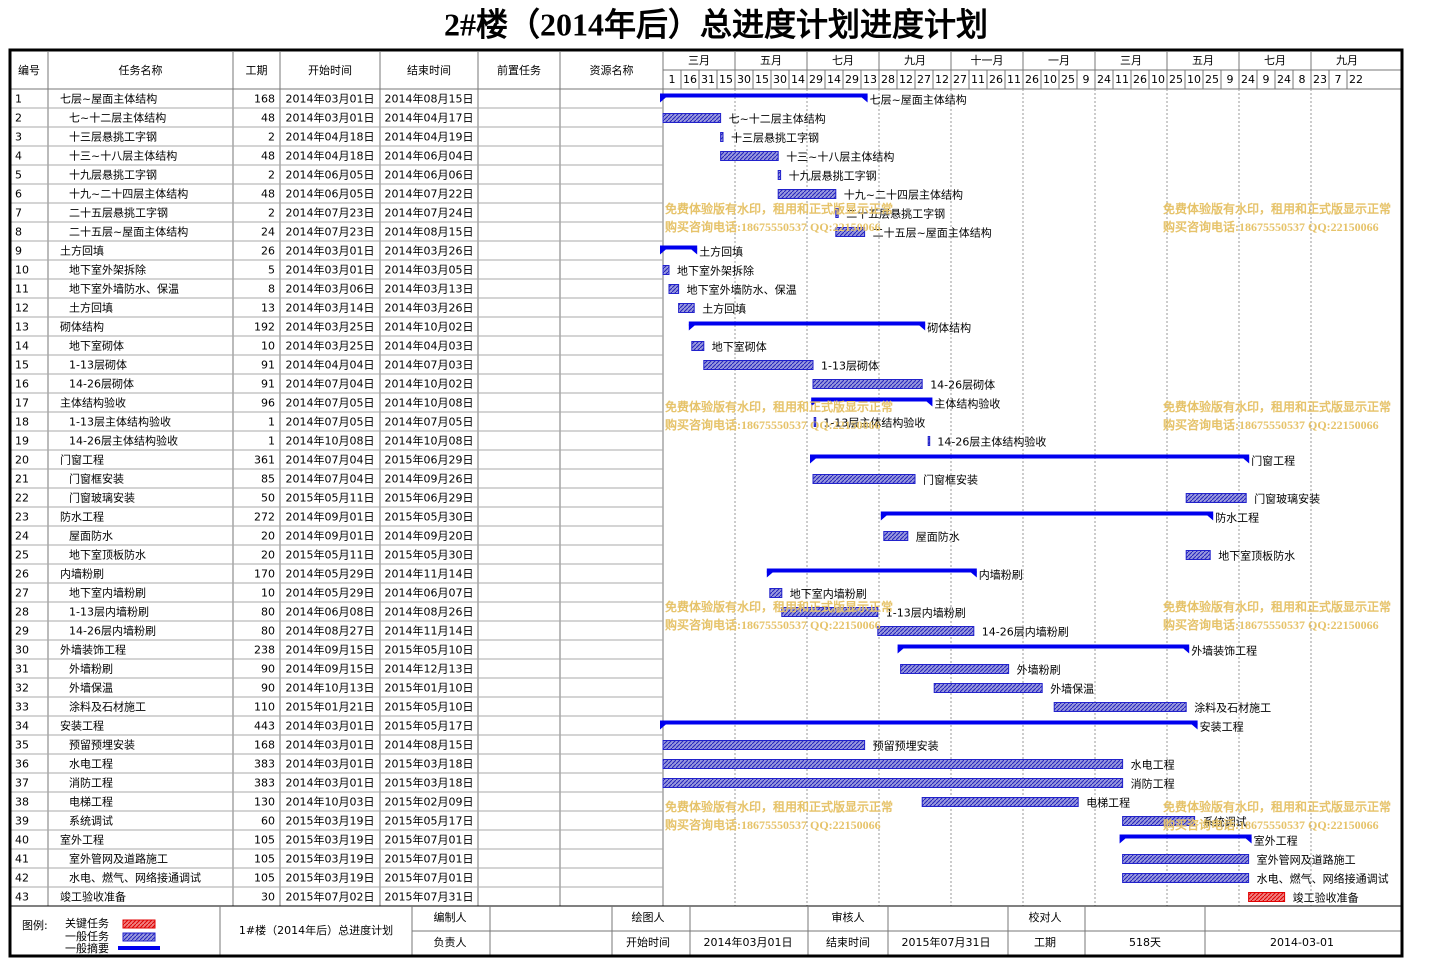 The image size is (1447, 962). Describe the element at coordinates (1273, 461) in the screenshot. I see `bar-label: 门窗工程` at that location.